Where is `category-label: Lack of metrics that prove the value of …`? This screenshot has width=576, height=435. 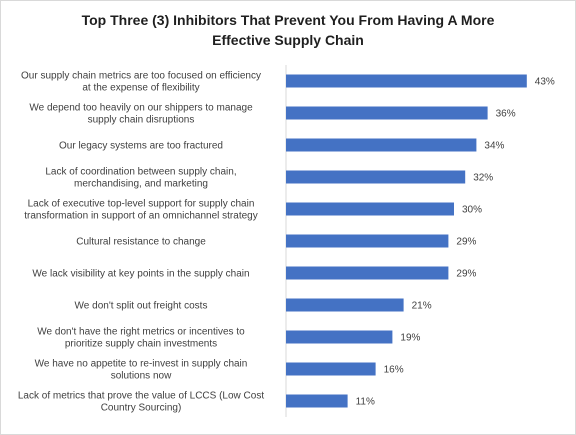 category-label: Lack of metrics that prove the value of … is located at coordinates (141, 396).